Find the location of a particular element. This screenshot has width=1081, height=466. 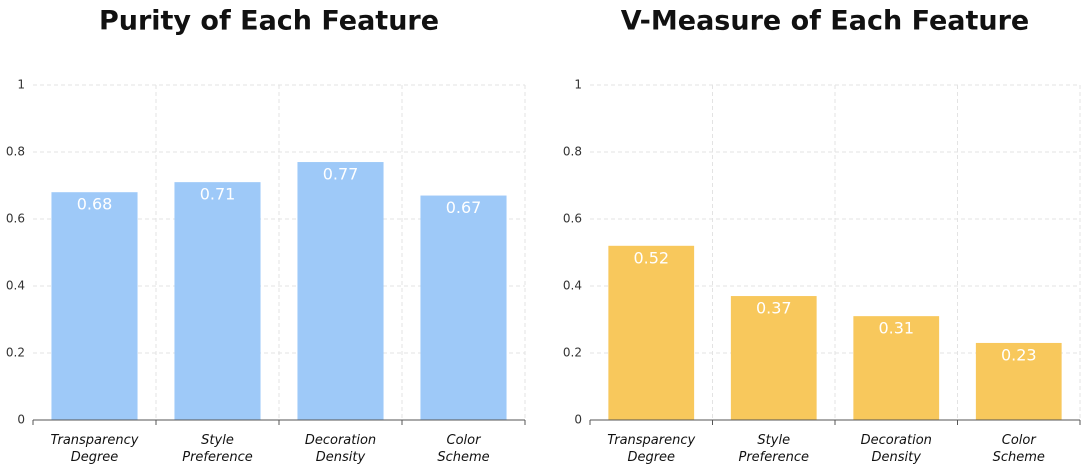

chart-title: Purity of Each Feature is located at coordinates (269, 21).